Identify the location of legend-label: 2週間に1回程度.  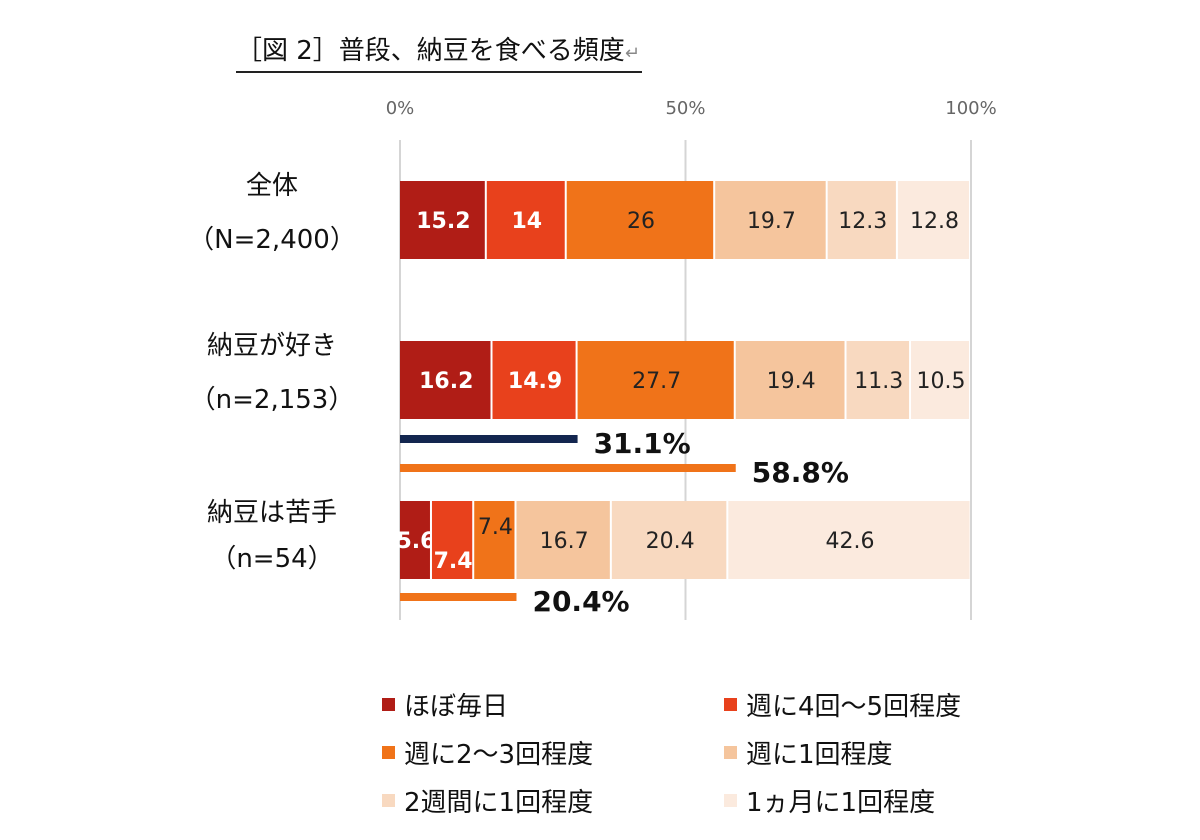
(499, 803).